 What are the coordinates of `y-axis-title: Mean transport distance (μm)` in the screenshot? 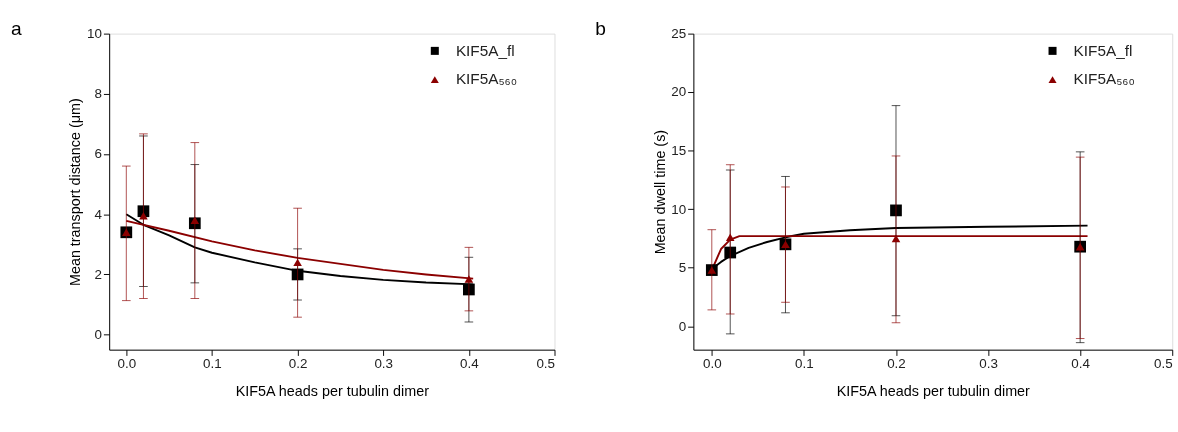 It's located at (75, 192).